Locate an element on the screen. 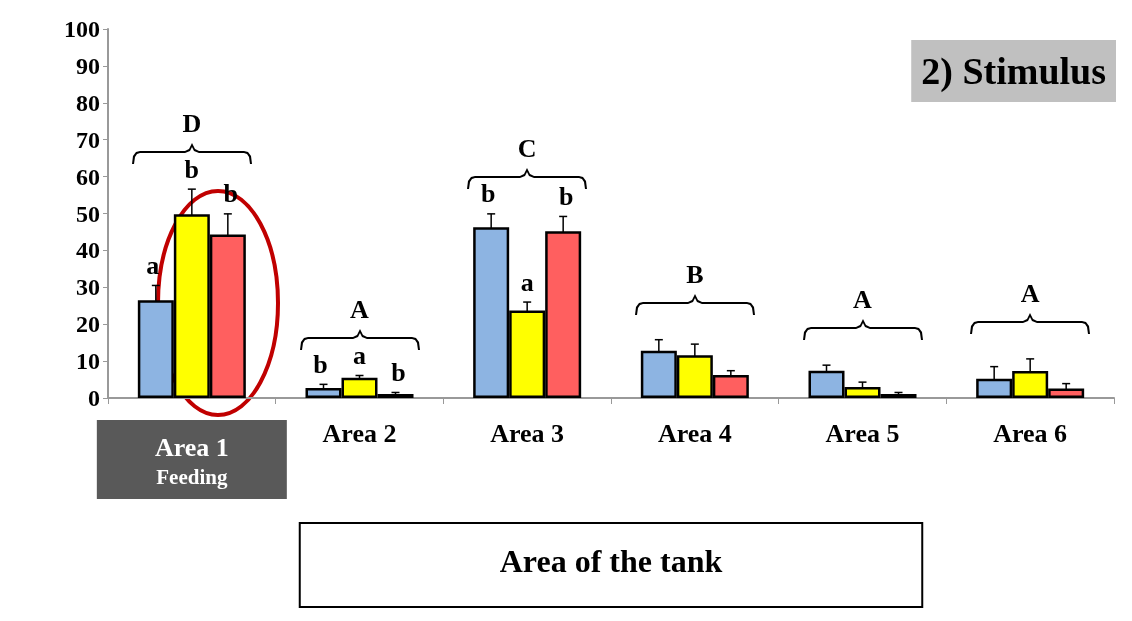 The width and height of the screenshot is (1132, 621). y-tick-label: 100 is located at coordinates (82, 29).